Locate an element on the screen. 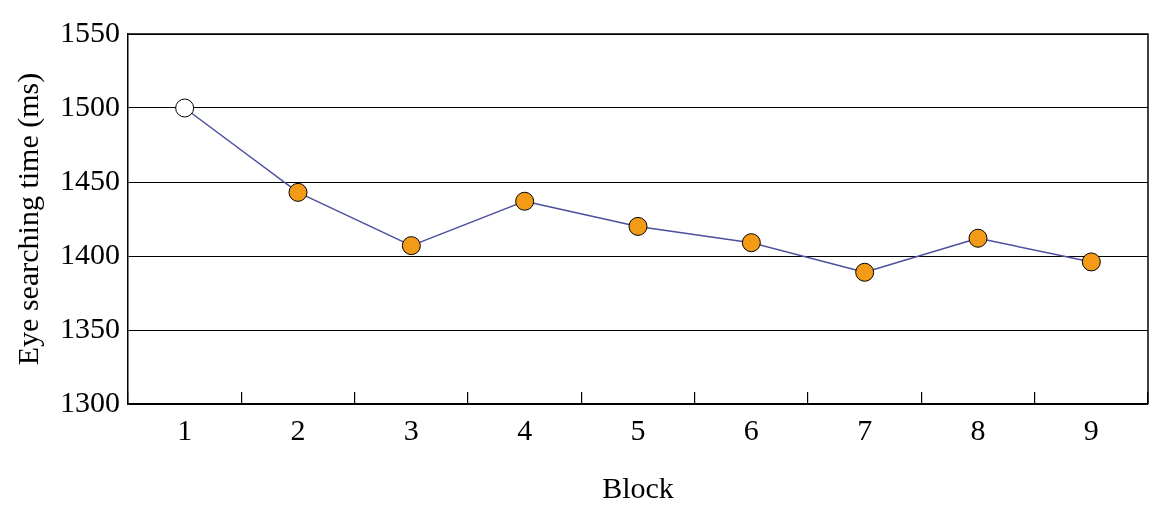 The width and height of the screenshot is (1169, 518). y-tick-label: 1550 is located at coordinates (90, 31).